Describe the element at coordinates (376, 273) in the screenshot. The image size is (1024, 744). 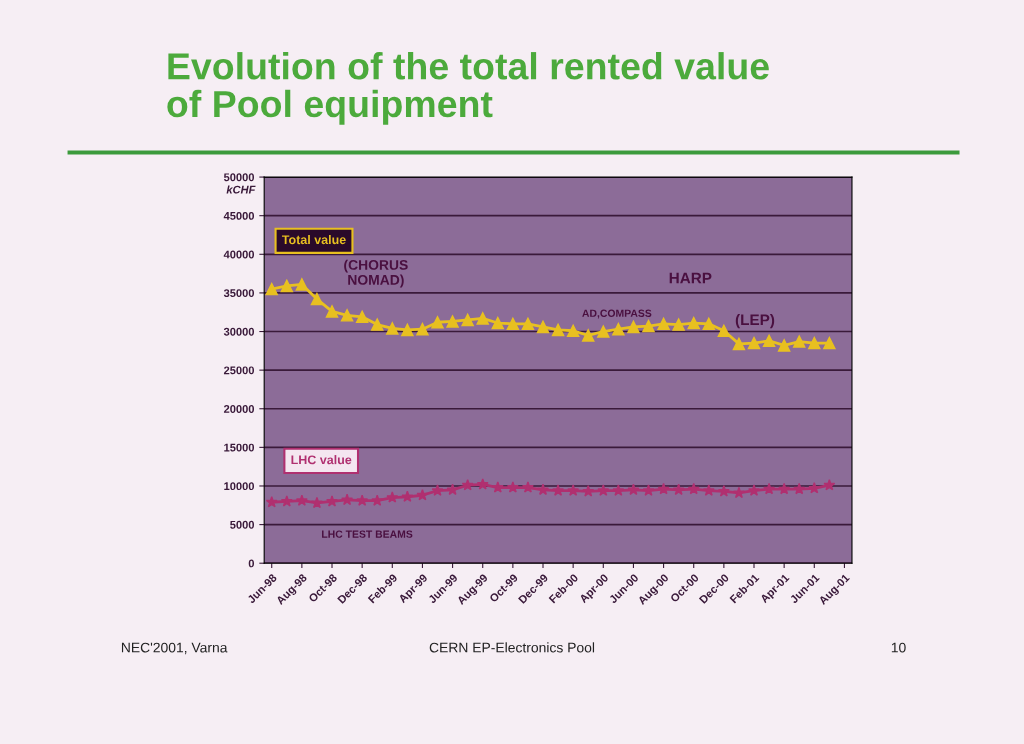
I see `annotation: (CHORUS NOMAD)` at that location.